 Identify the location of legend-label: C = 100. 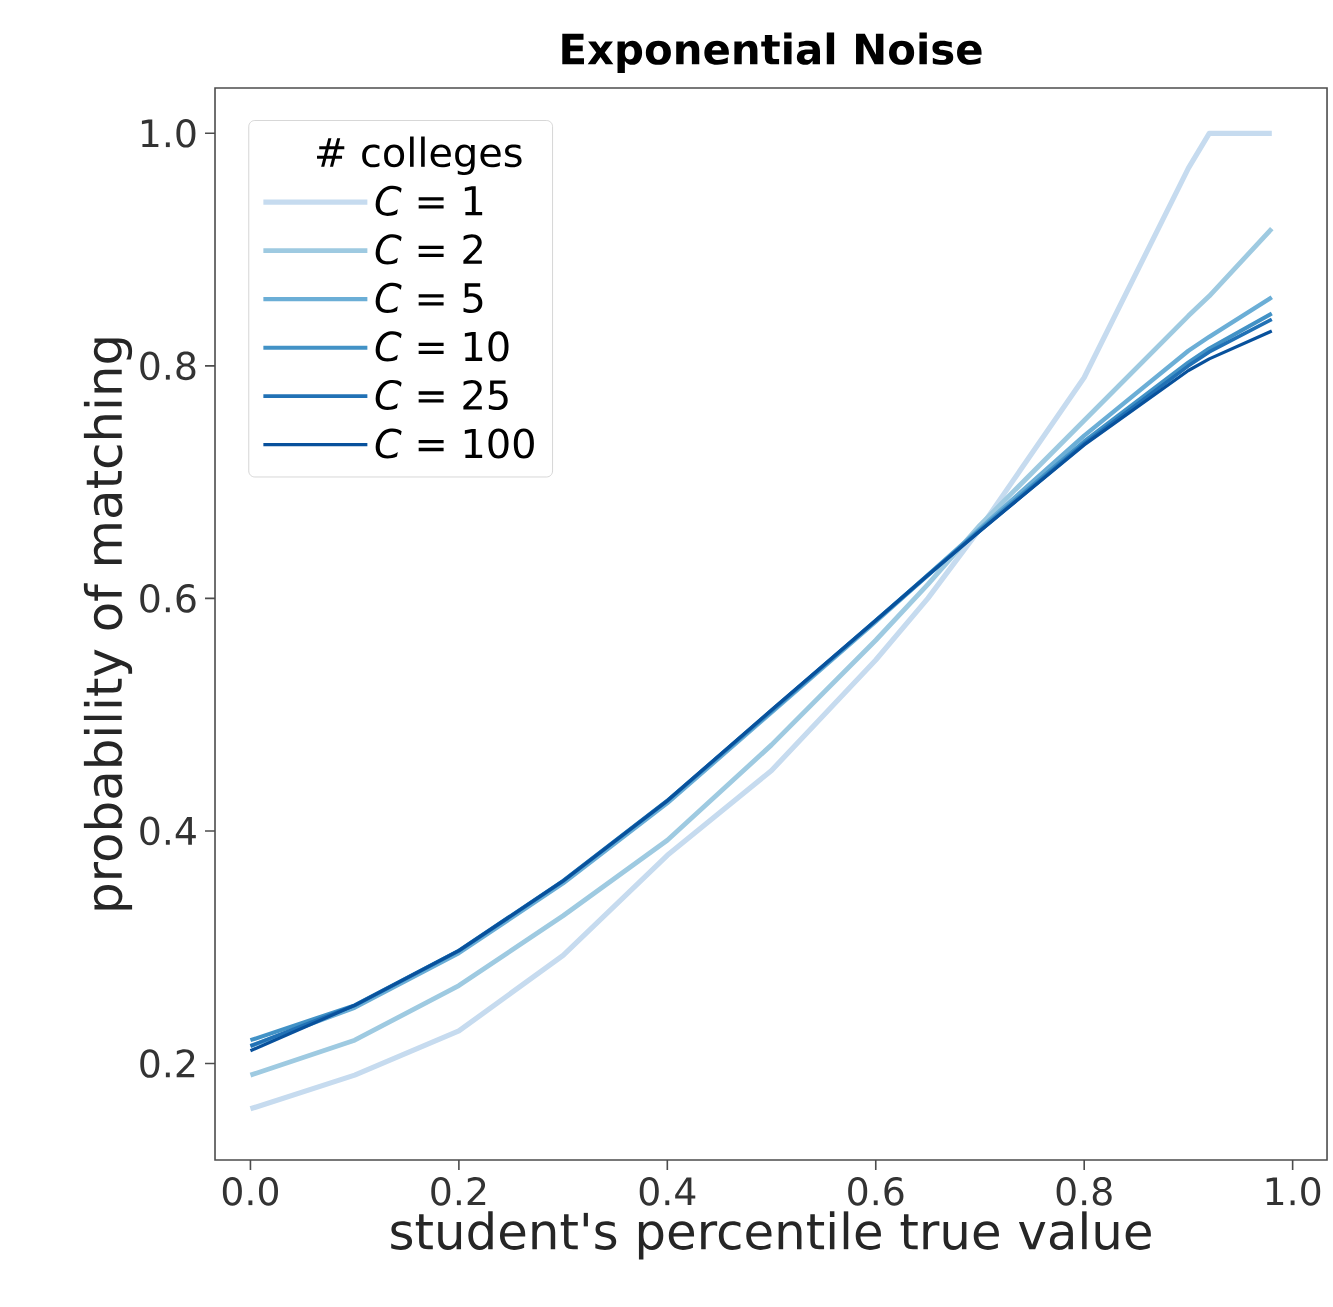
(454, 443).